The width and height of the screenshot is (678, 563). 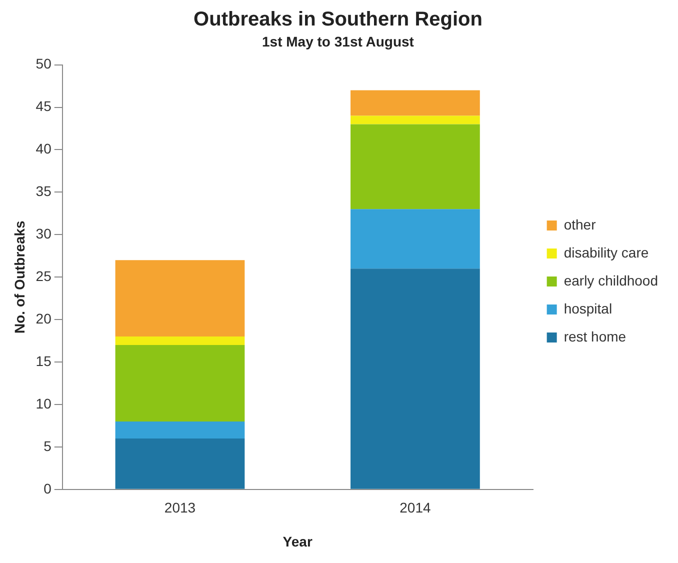 What do you see at coordinates (588, 308) in the screenshot?
I see `legend-label: hospital` at bounding box center [588, 308].